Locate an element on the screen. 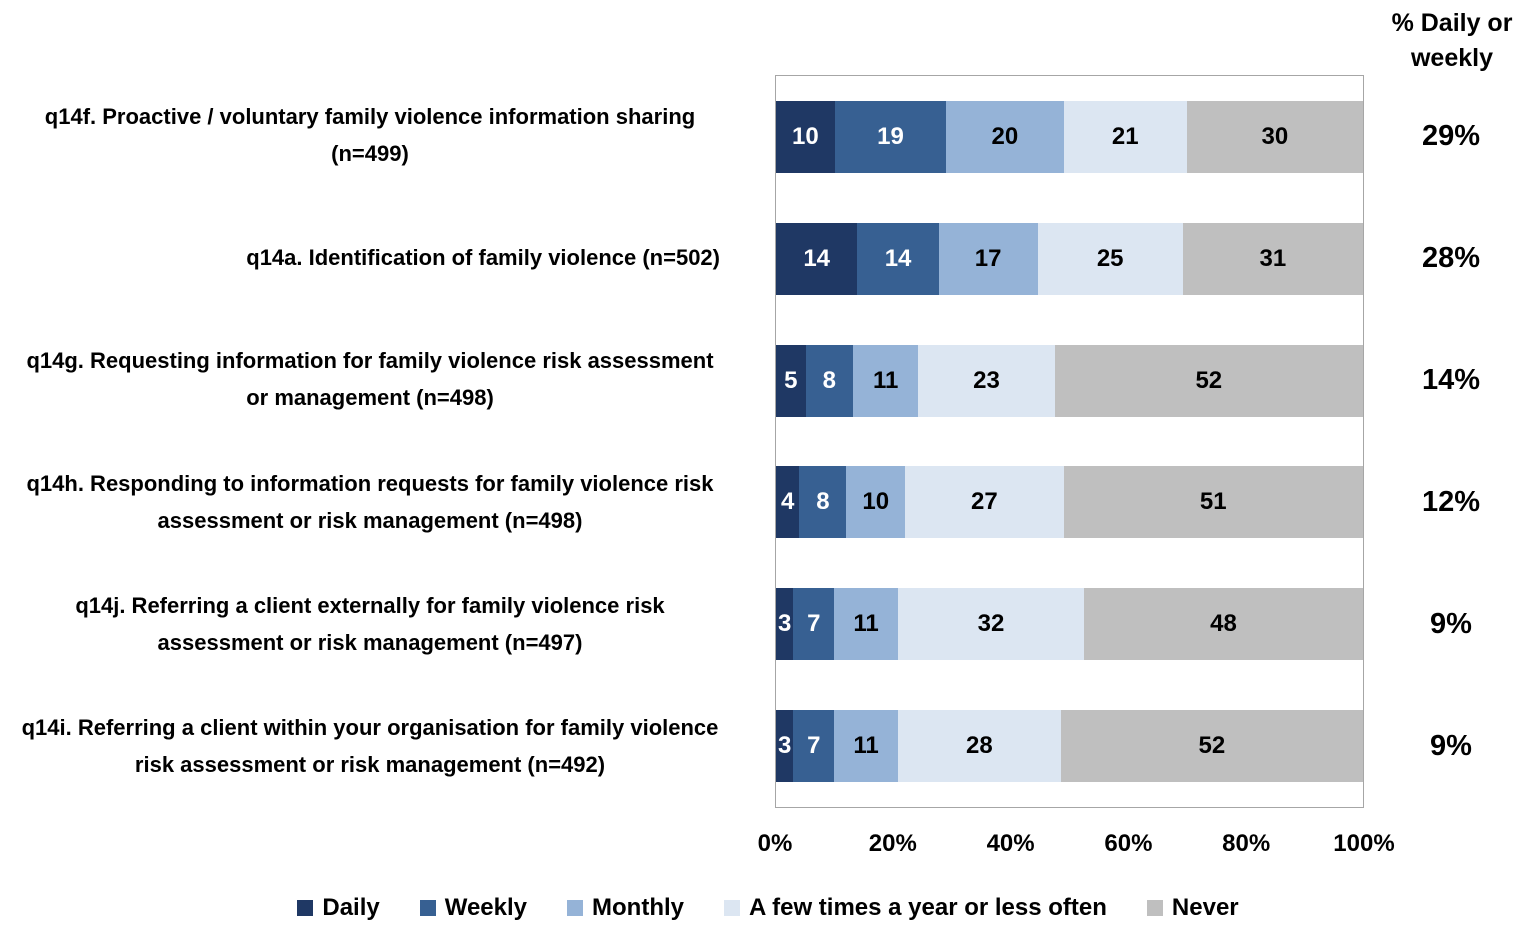 This screenshot has height=940, width=1536. chart-row: 4 8 10 27 51 is located at coordinates (1069, 502).